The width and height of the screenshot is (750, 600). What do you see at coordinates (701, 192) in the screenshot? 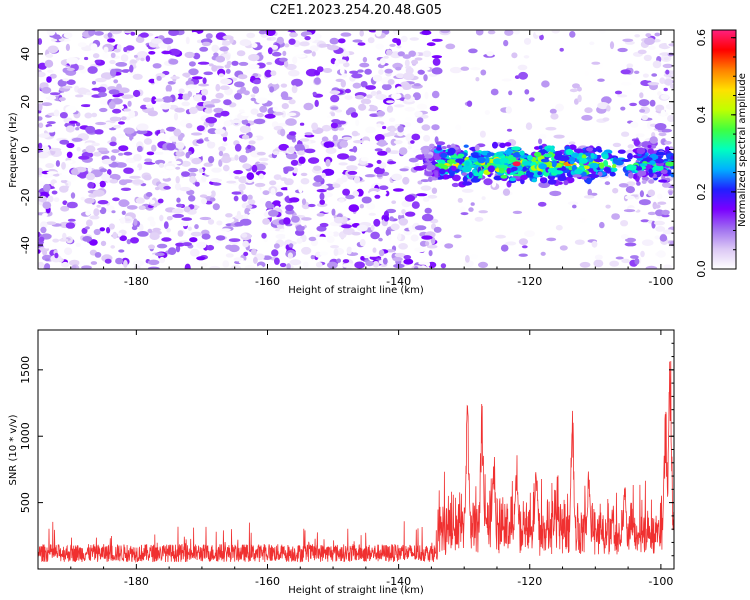
I see `colorbar-tick-label: 0.2` at bounding box center [701, 192].